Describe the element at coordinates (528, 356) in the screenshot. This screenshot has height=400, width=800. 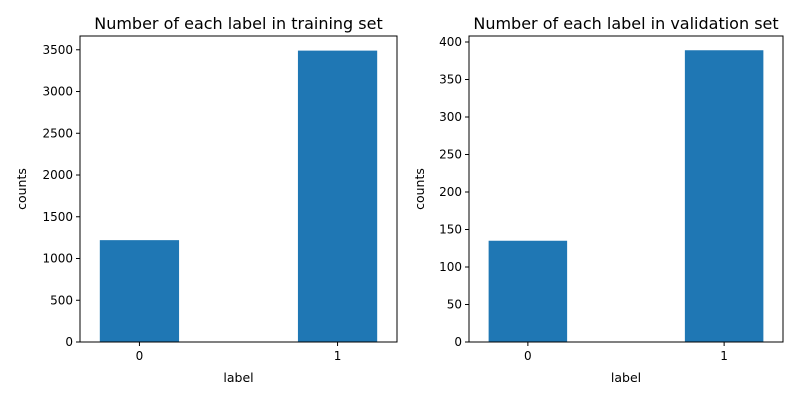
I see `validation-xtick-label: 0` at that location.